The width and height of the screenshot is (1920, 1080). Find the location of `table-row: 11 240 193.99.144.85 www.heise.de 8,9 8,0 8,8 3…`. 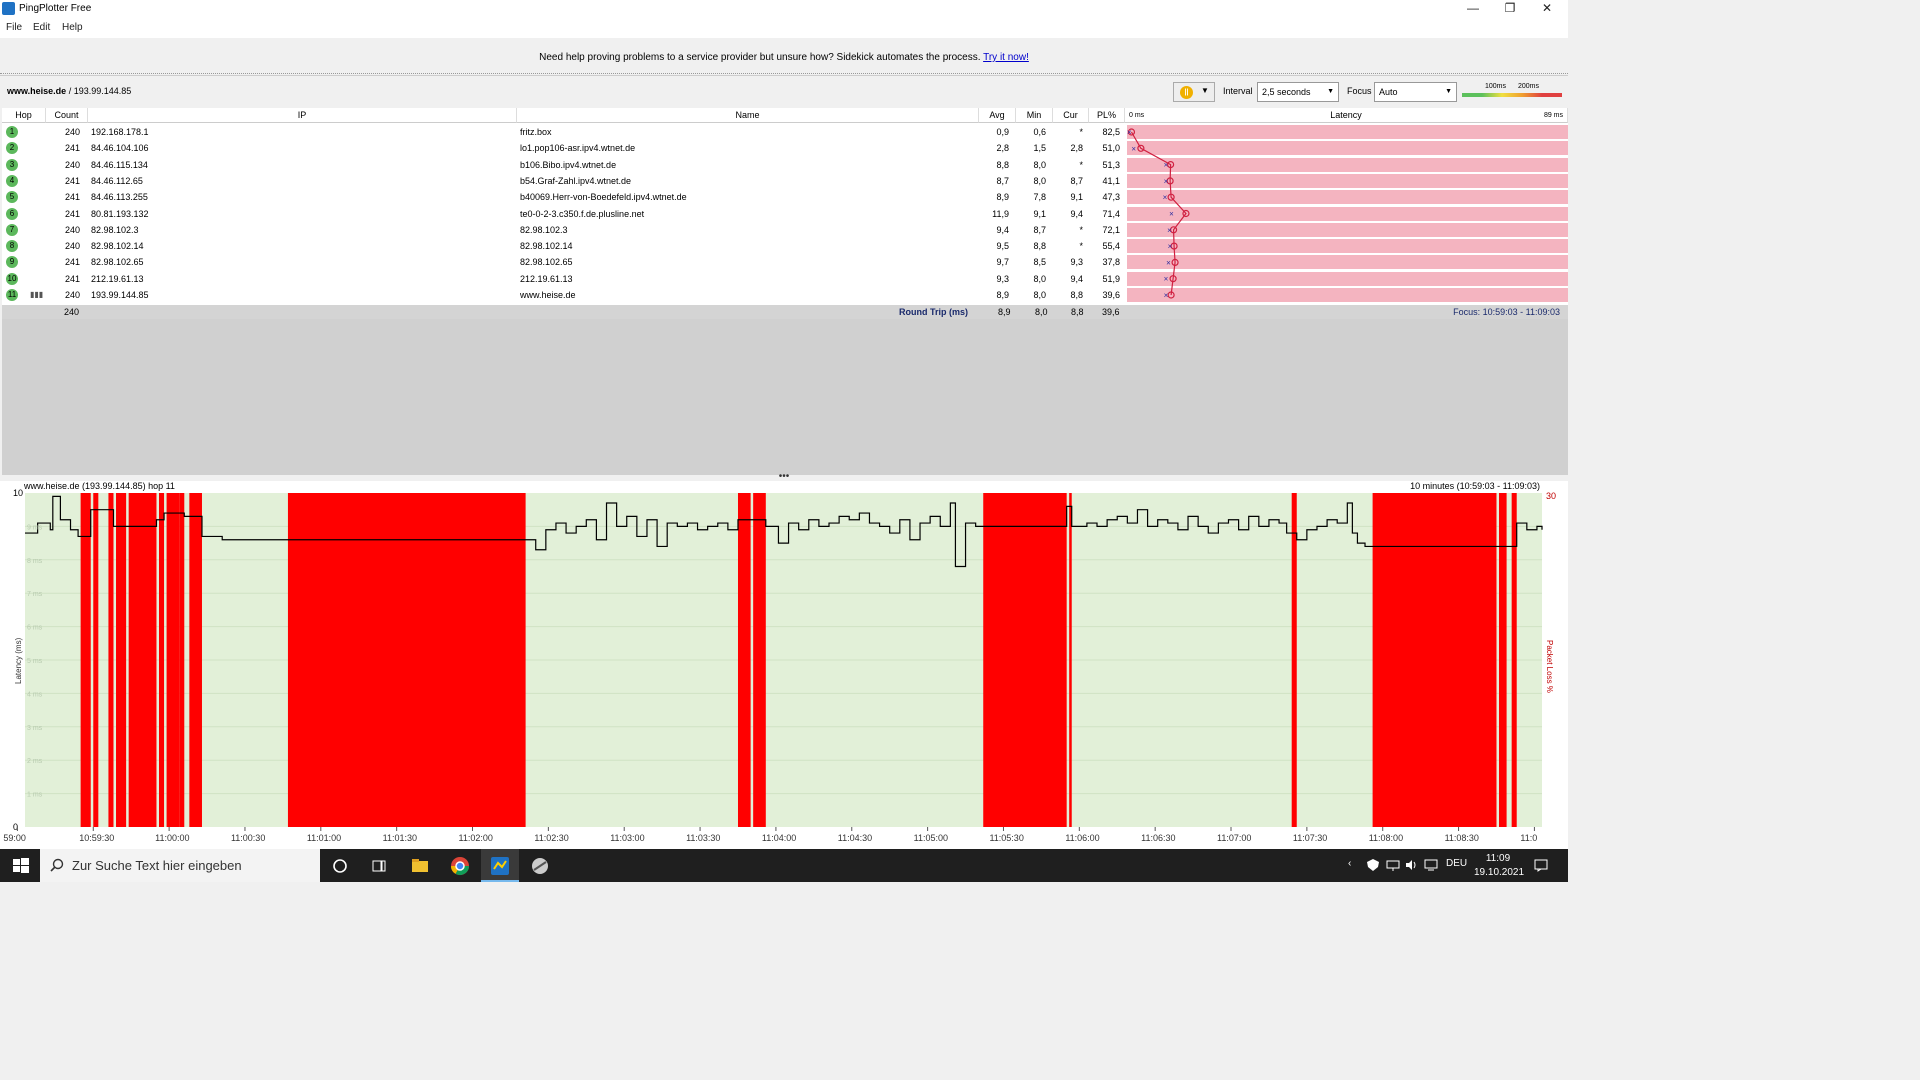

table-row: 11 240 193.99.144.85 www.heise.de 8,9 8,0 8,8 3… is located at coordinates (785, 295).